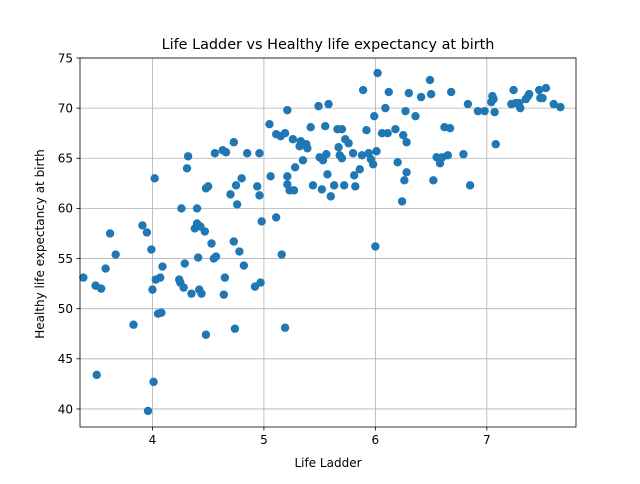 The height and width of the screenshot is (484, 640). I want to click on y-tick-label: 55, so click(65, 259).